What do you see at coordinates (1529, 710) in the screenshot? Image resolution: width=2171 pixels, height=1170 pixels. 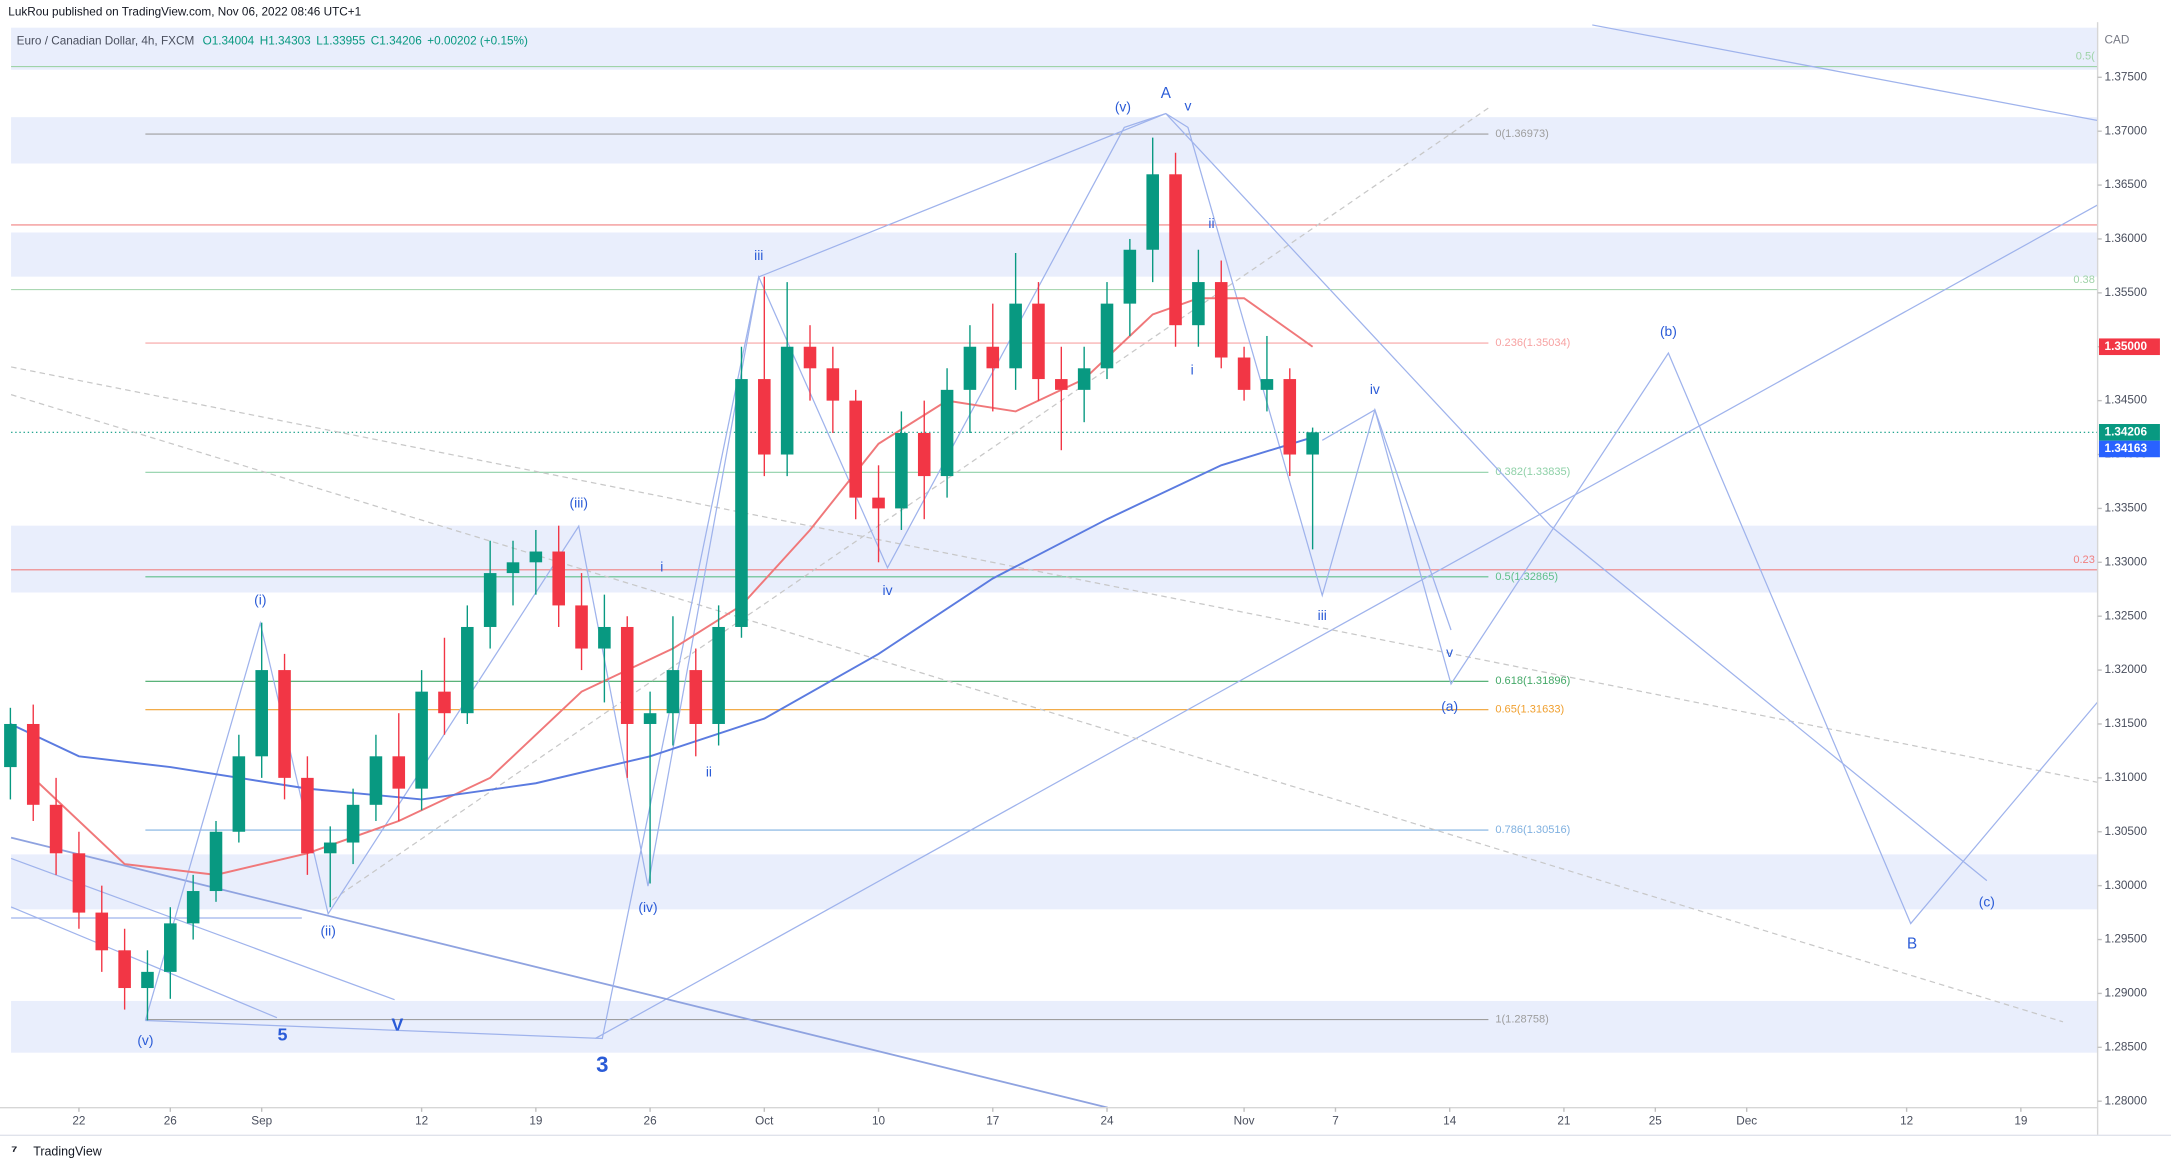 I see `fib-label: 0.65(1.31633)` at bounding box center [1529, 710].